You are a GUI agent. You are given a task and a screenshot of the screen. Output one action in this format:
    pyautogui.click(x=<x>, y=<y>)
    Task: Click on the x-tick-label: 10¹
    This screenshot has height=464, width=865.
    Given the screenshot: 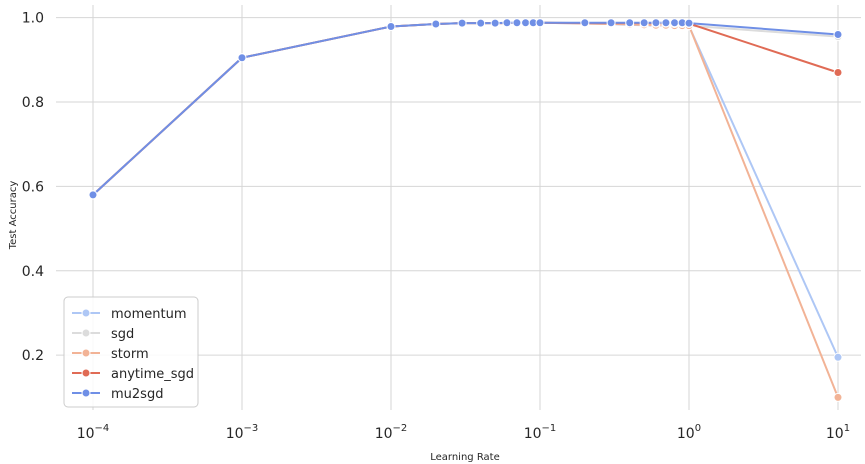 What is the action you would take?
    pyautogui.click(x=838, y=432)
    